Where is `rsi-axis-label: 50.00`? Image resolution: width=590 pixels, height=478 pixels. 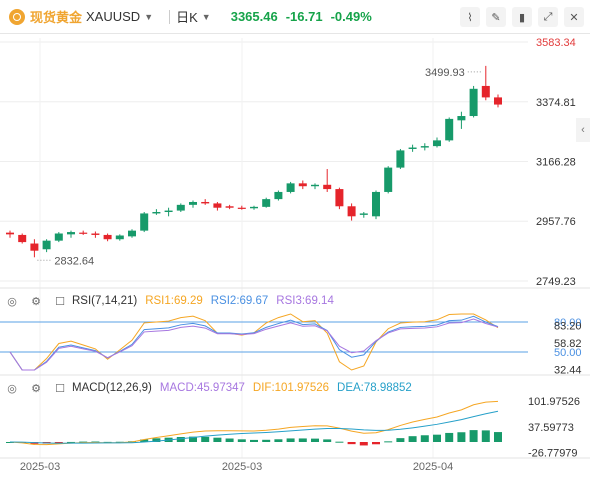
rsi-axis-label: 50.00 is located at coordinates (568, 353).